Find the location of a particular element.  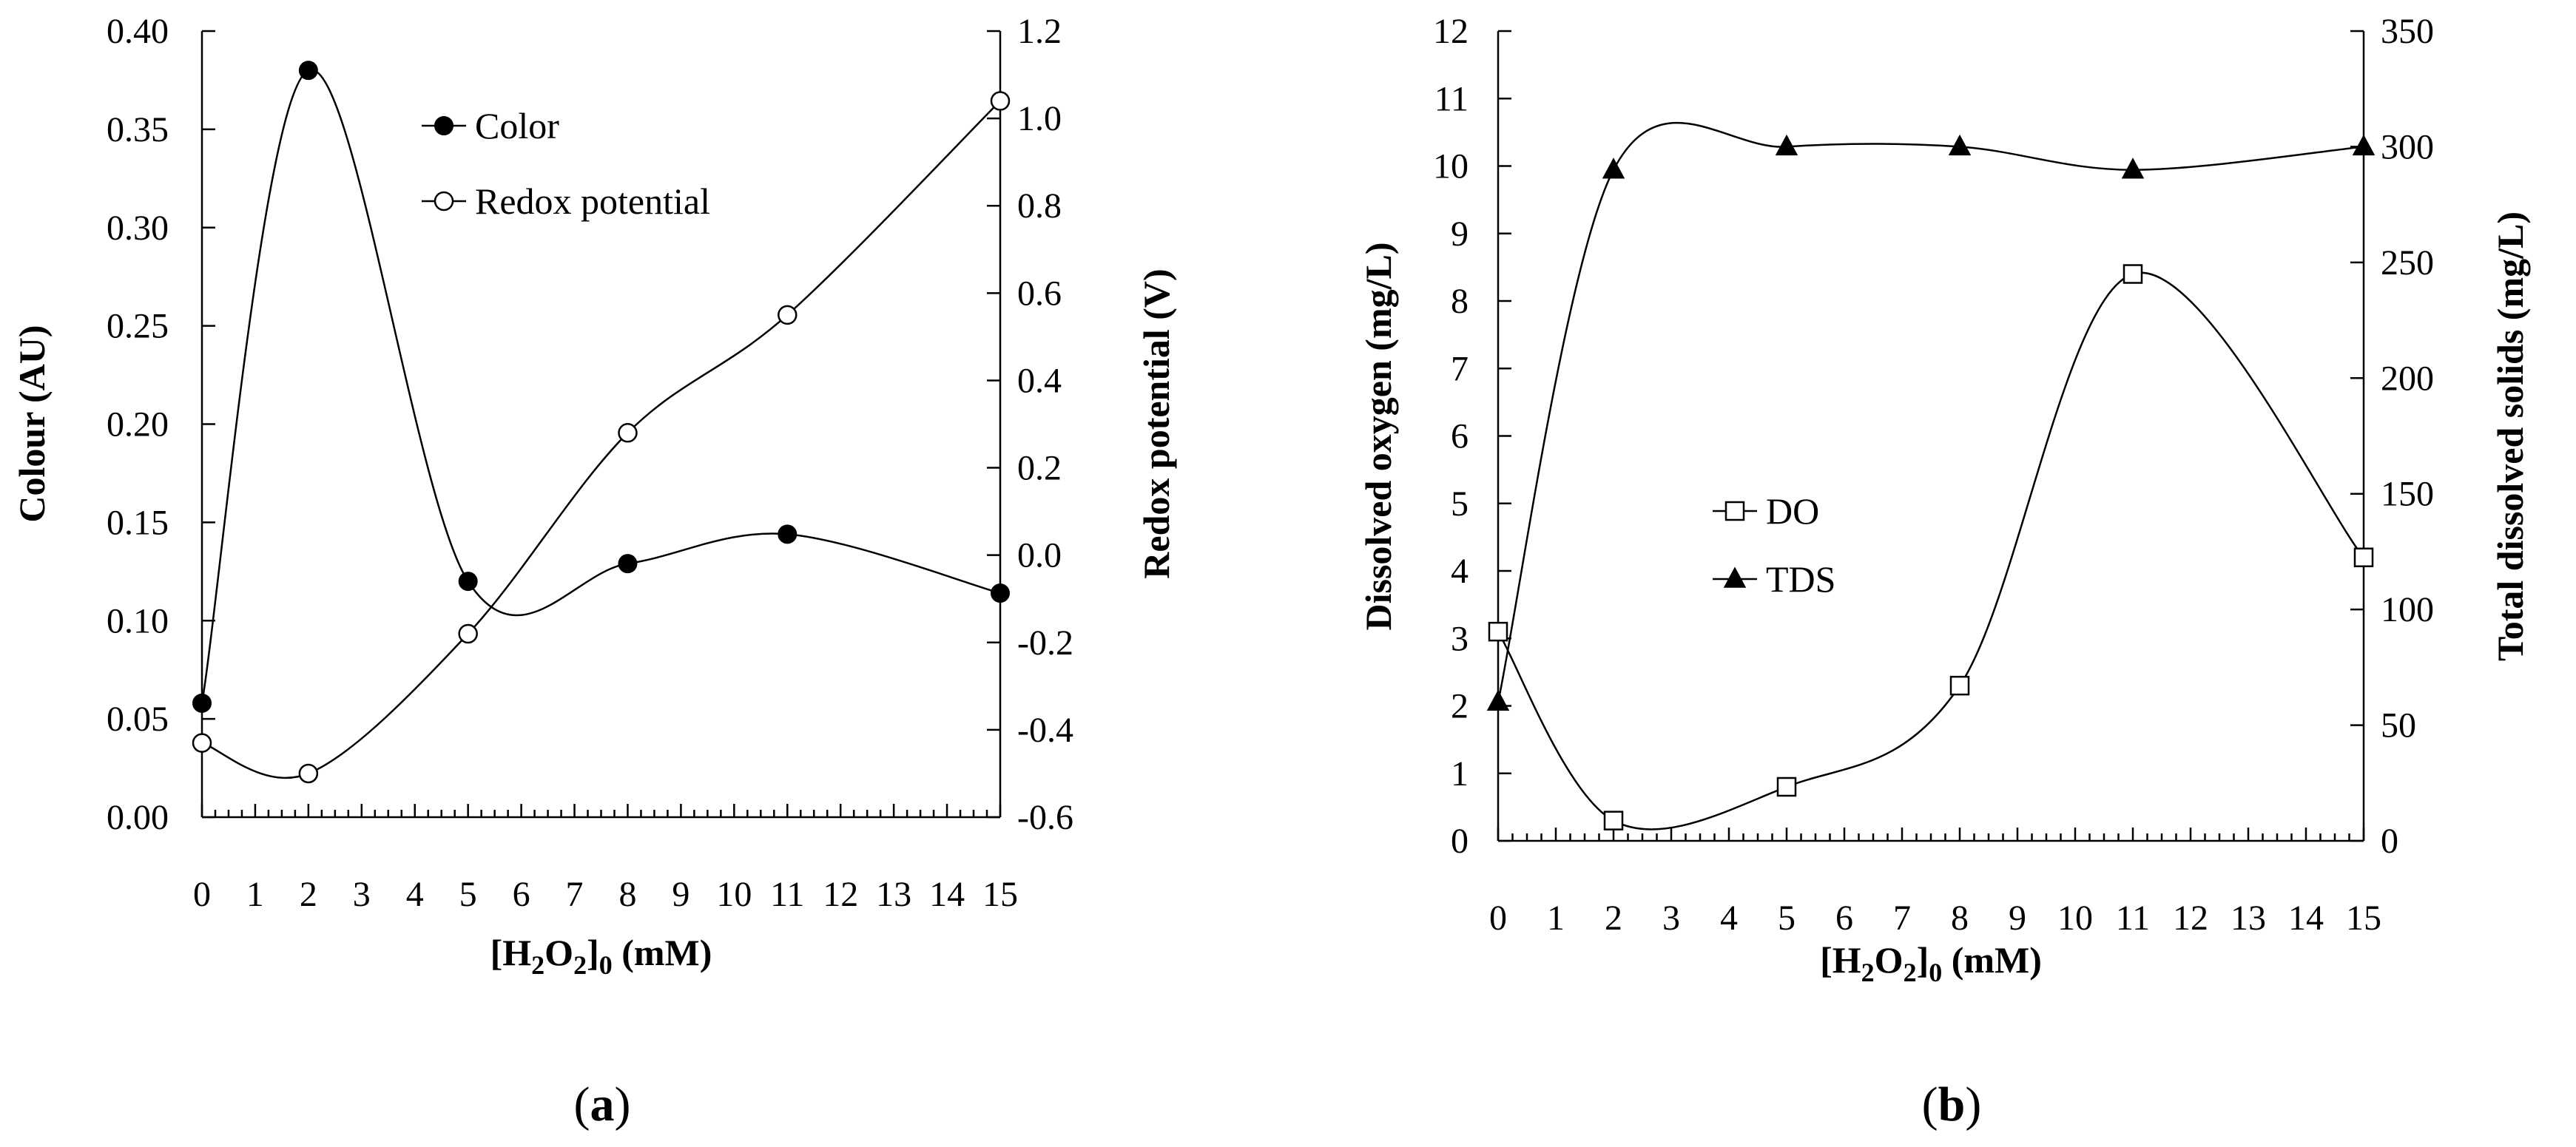

legend-label: Redox potential is located at coordinates (592, 201).